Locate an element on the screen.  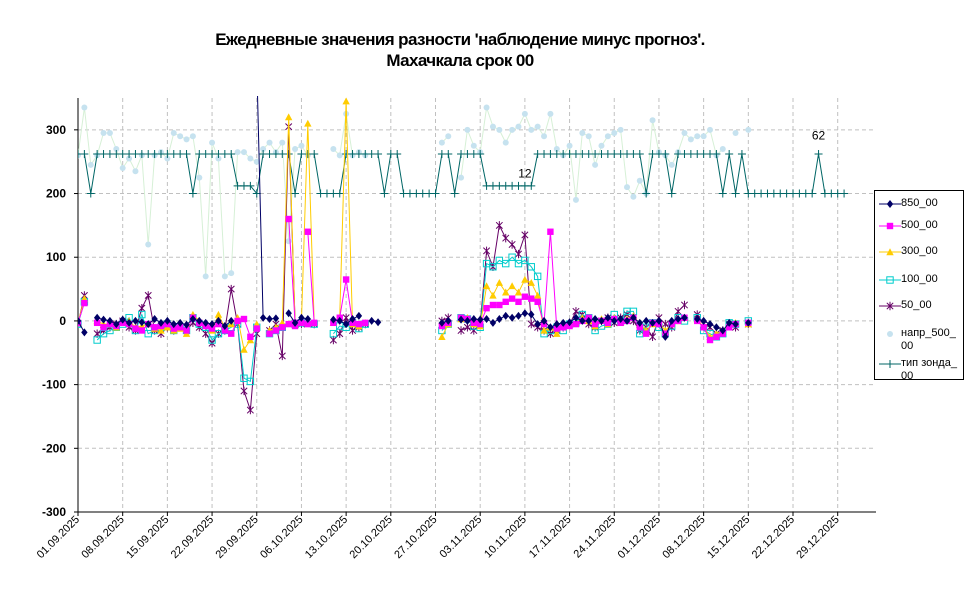
x-tick-label: 29.12.2025 is located at coordinates (817, 537).